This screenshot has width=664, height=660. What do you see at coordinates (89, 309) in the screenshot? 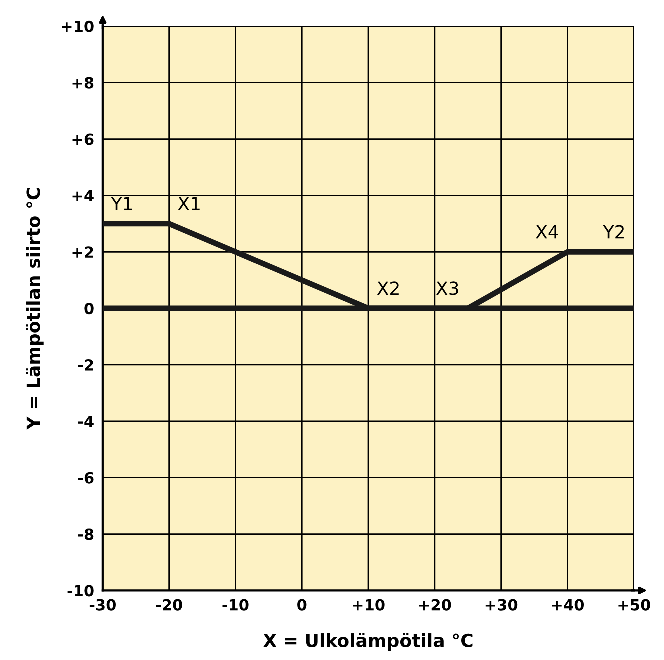
I see `y-tick-label: 0` at bounding box center [89, 309].